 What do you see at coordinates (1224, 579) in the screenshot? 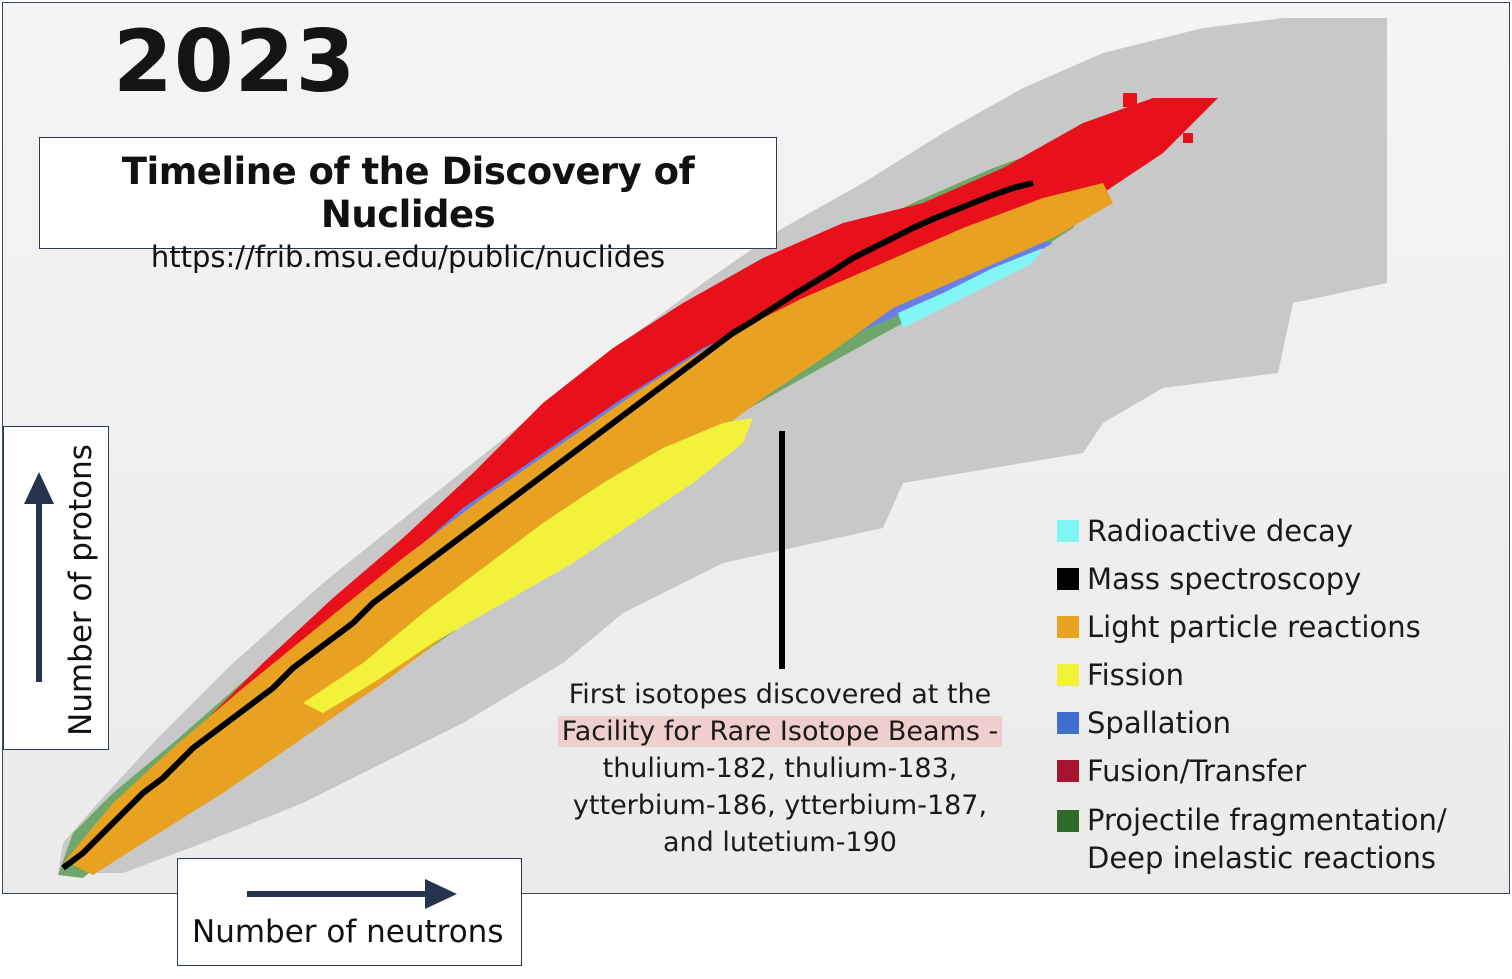
I see `legend-label: Mass spectroscopy` at bounding box center [1224, 579].